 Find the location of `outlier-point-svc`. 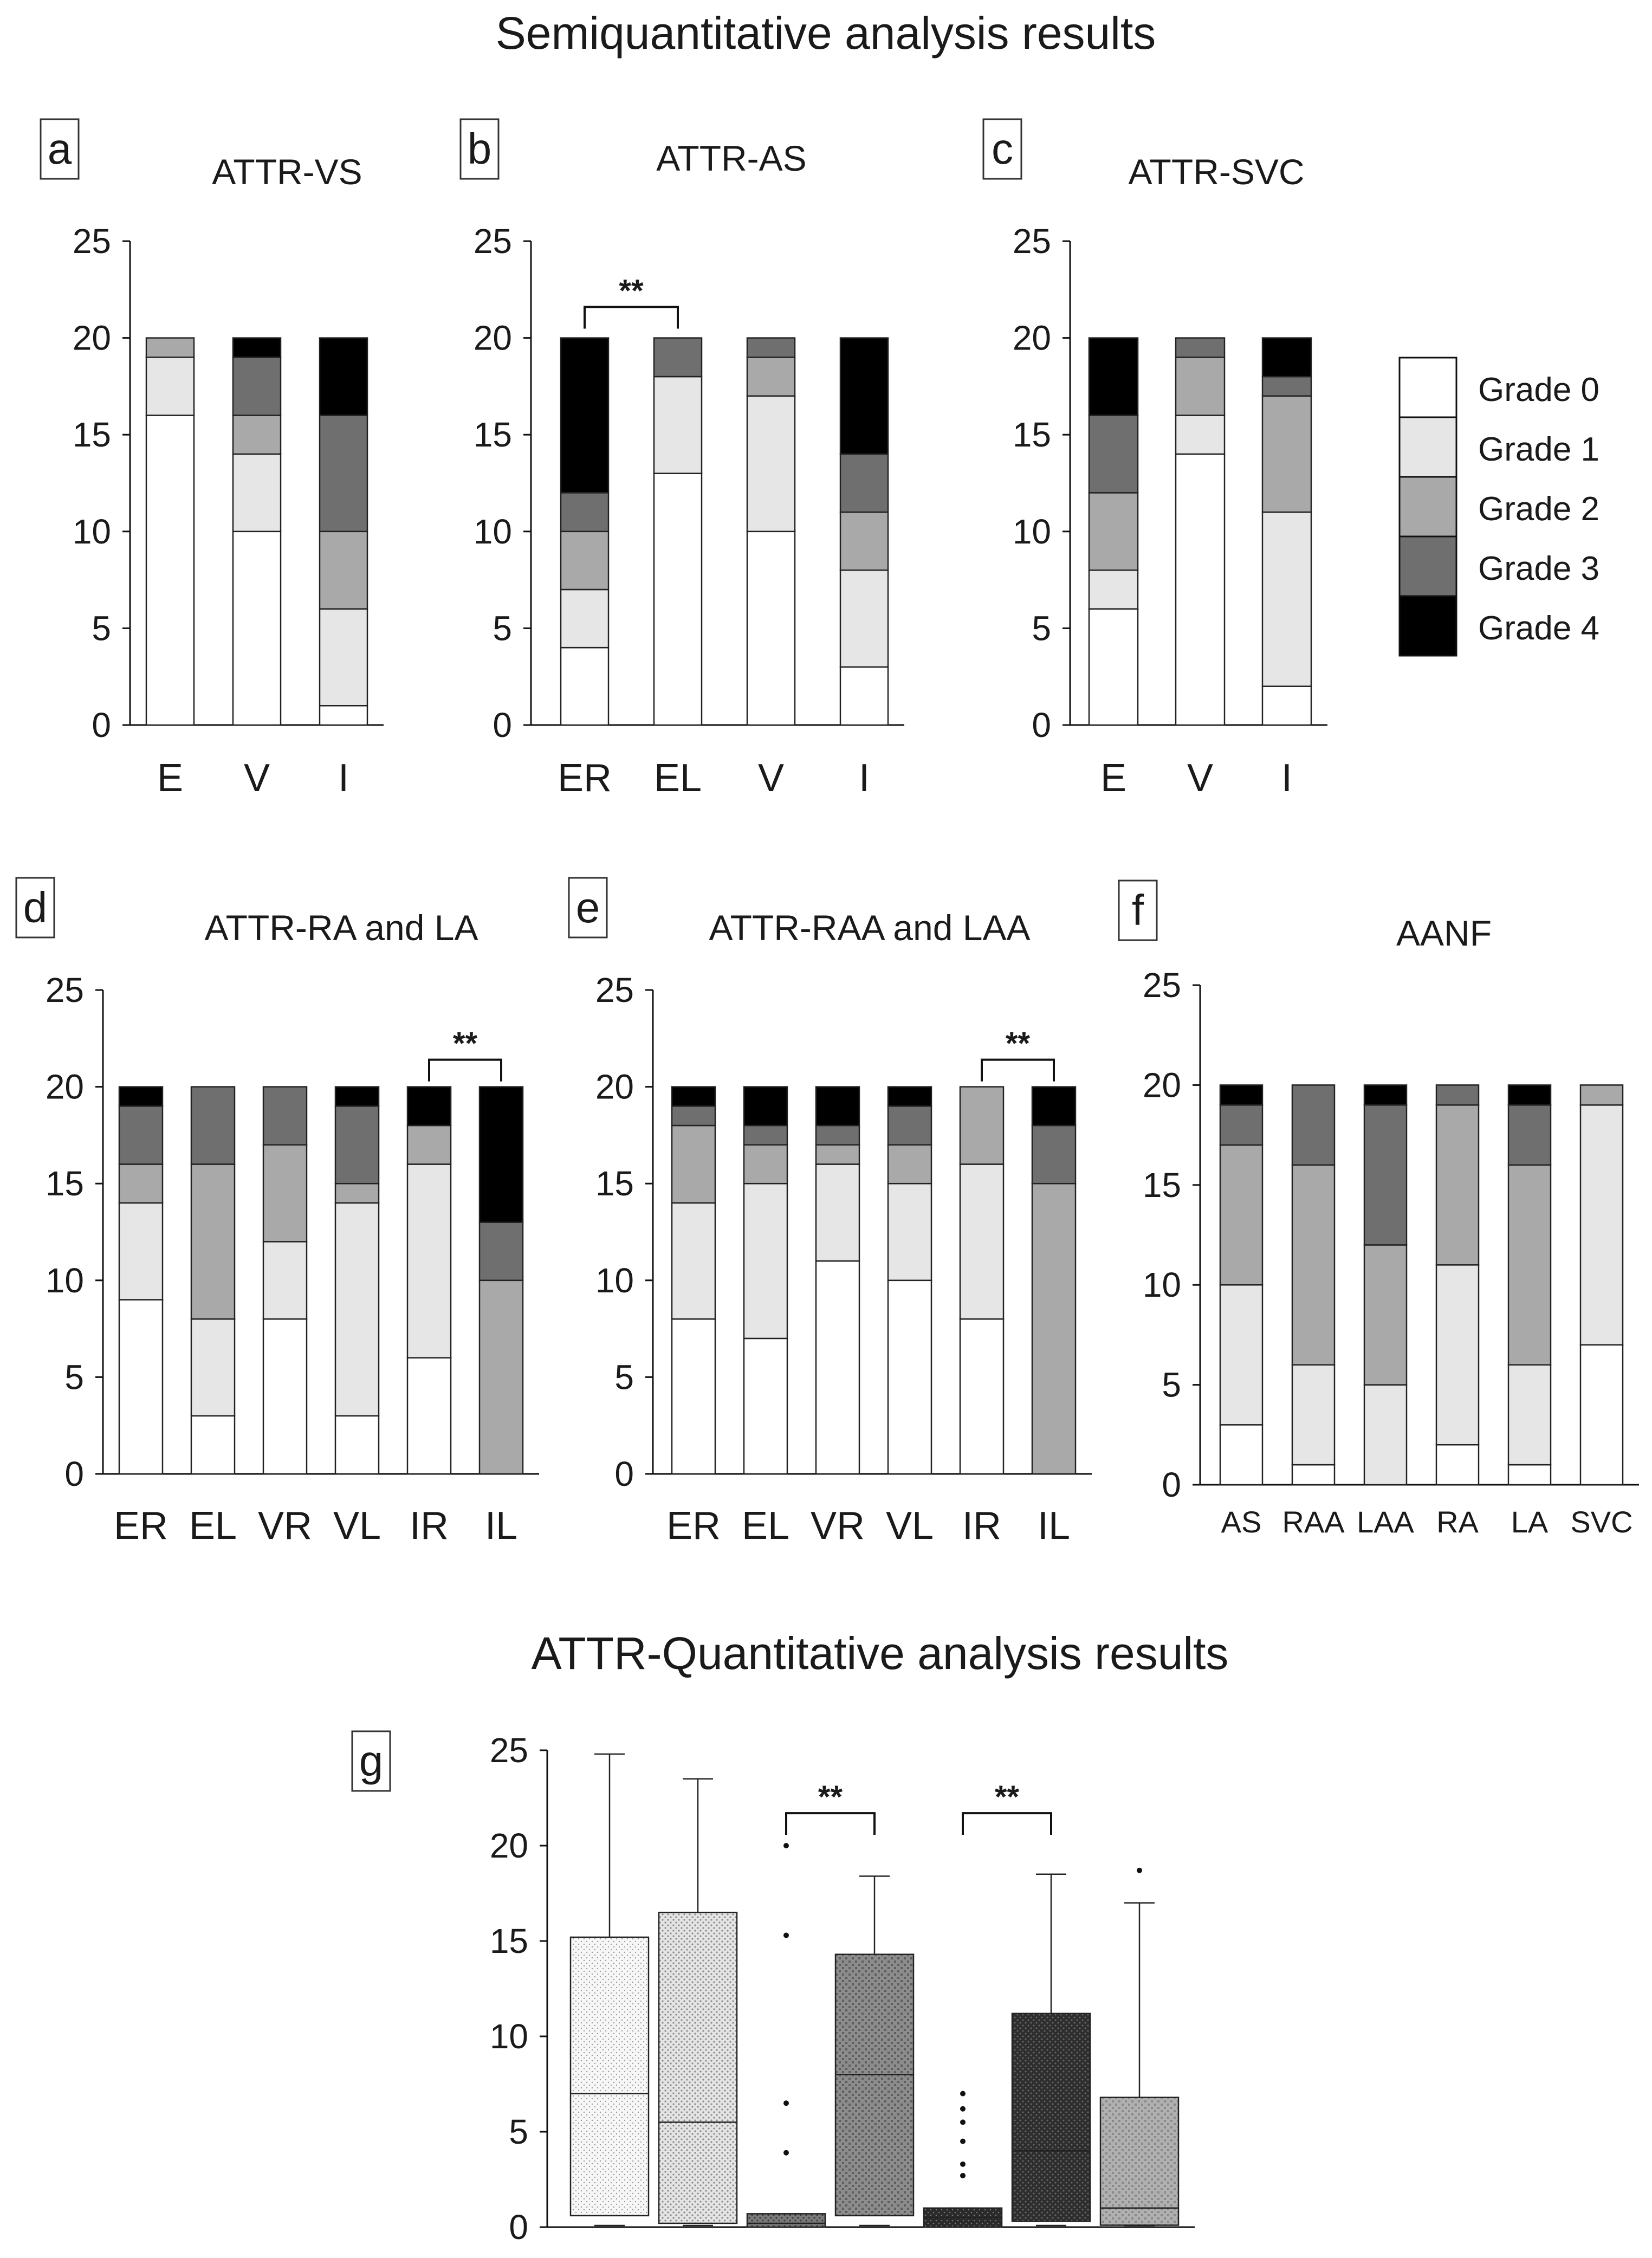

outlier-point-svc is located at coordinates (1139, 1870).